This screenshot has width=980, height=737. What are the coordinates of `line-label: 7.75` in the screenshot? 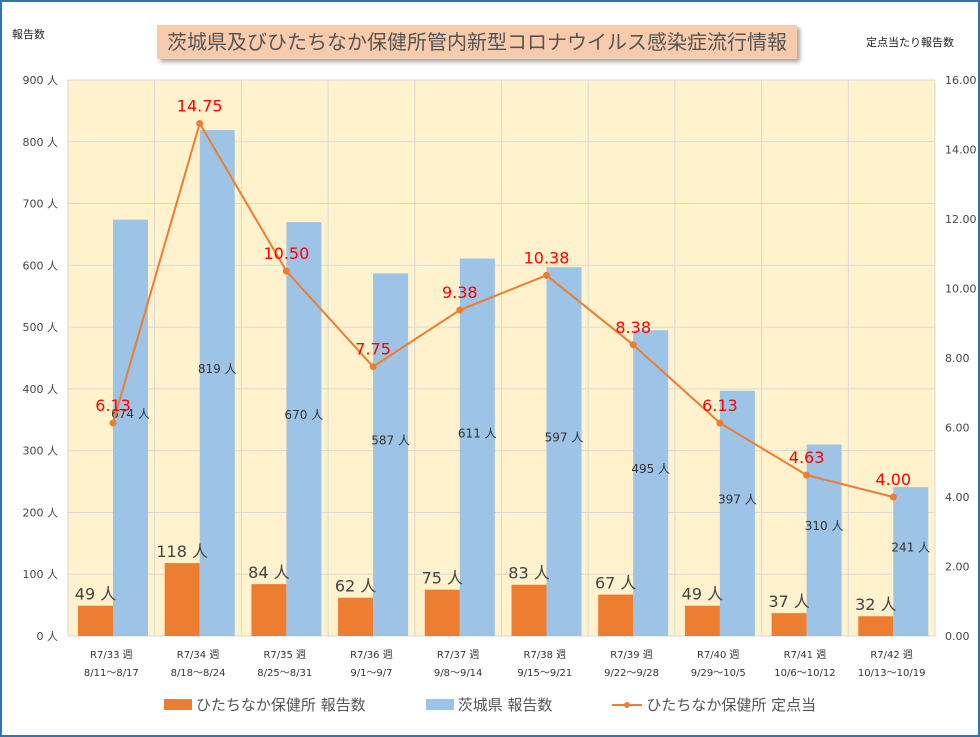 It's located at (373, 349).